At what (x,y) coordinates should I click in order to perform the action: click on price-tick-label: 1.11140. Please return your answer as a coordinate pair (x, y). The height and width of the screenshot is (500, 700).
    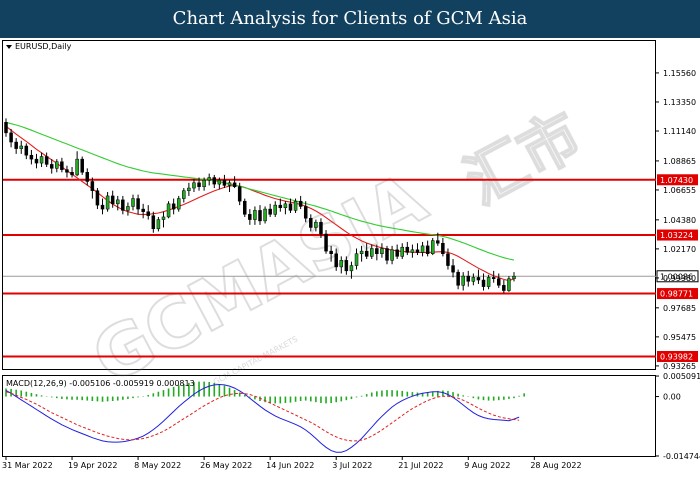
    Looking at the image, I should click on (679, 131).